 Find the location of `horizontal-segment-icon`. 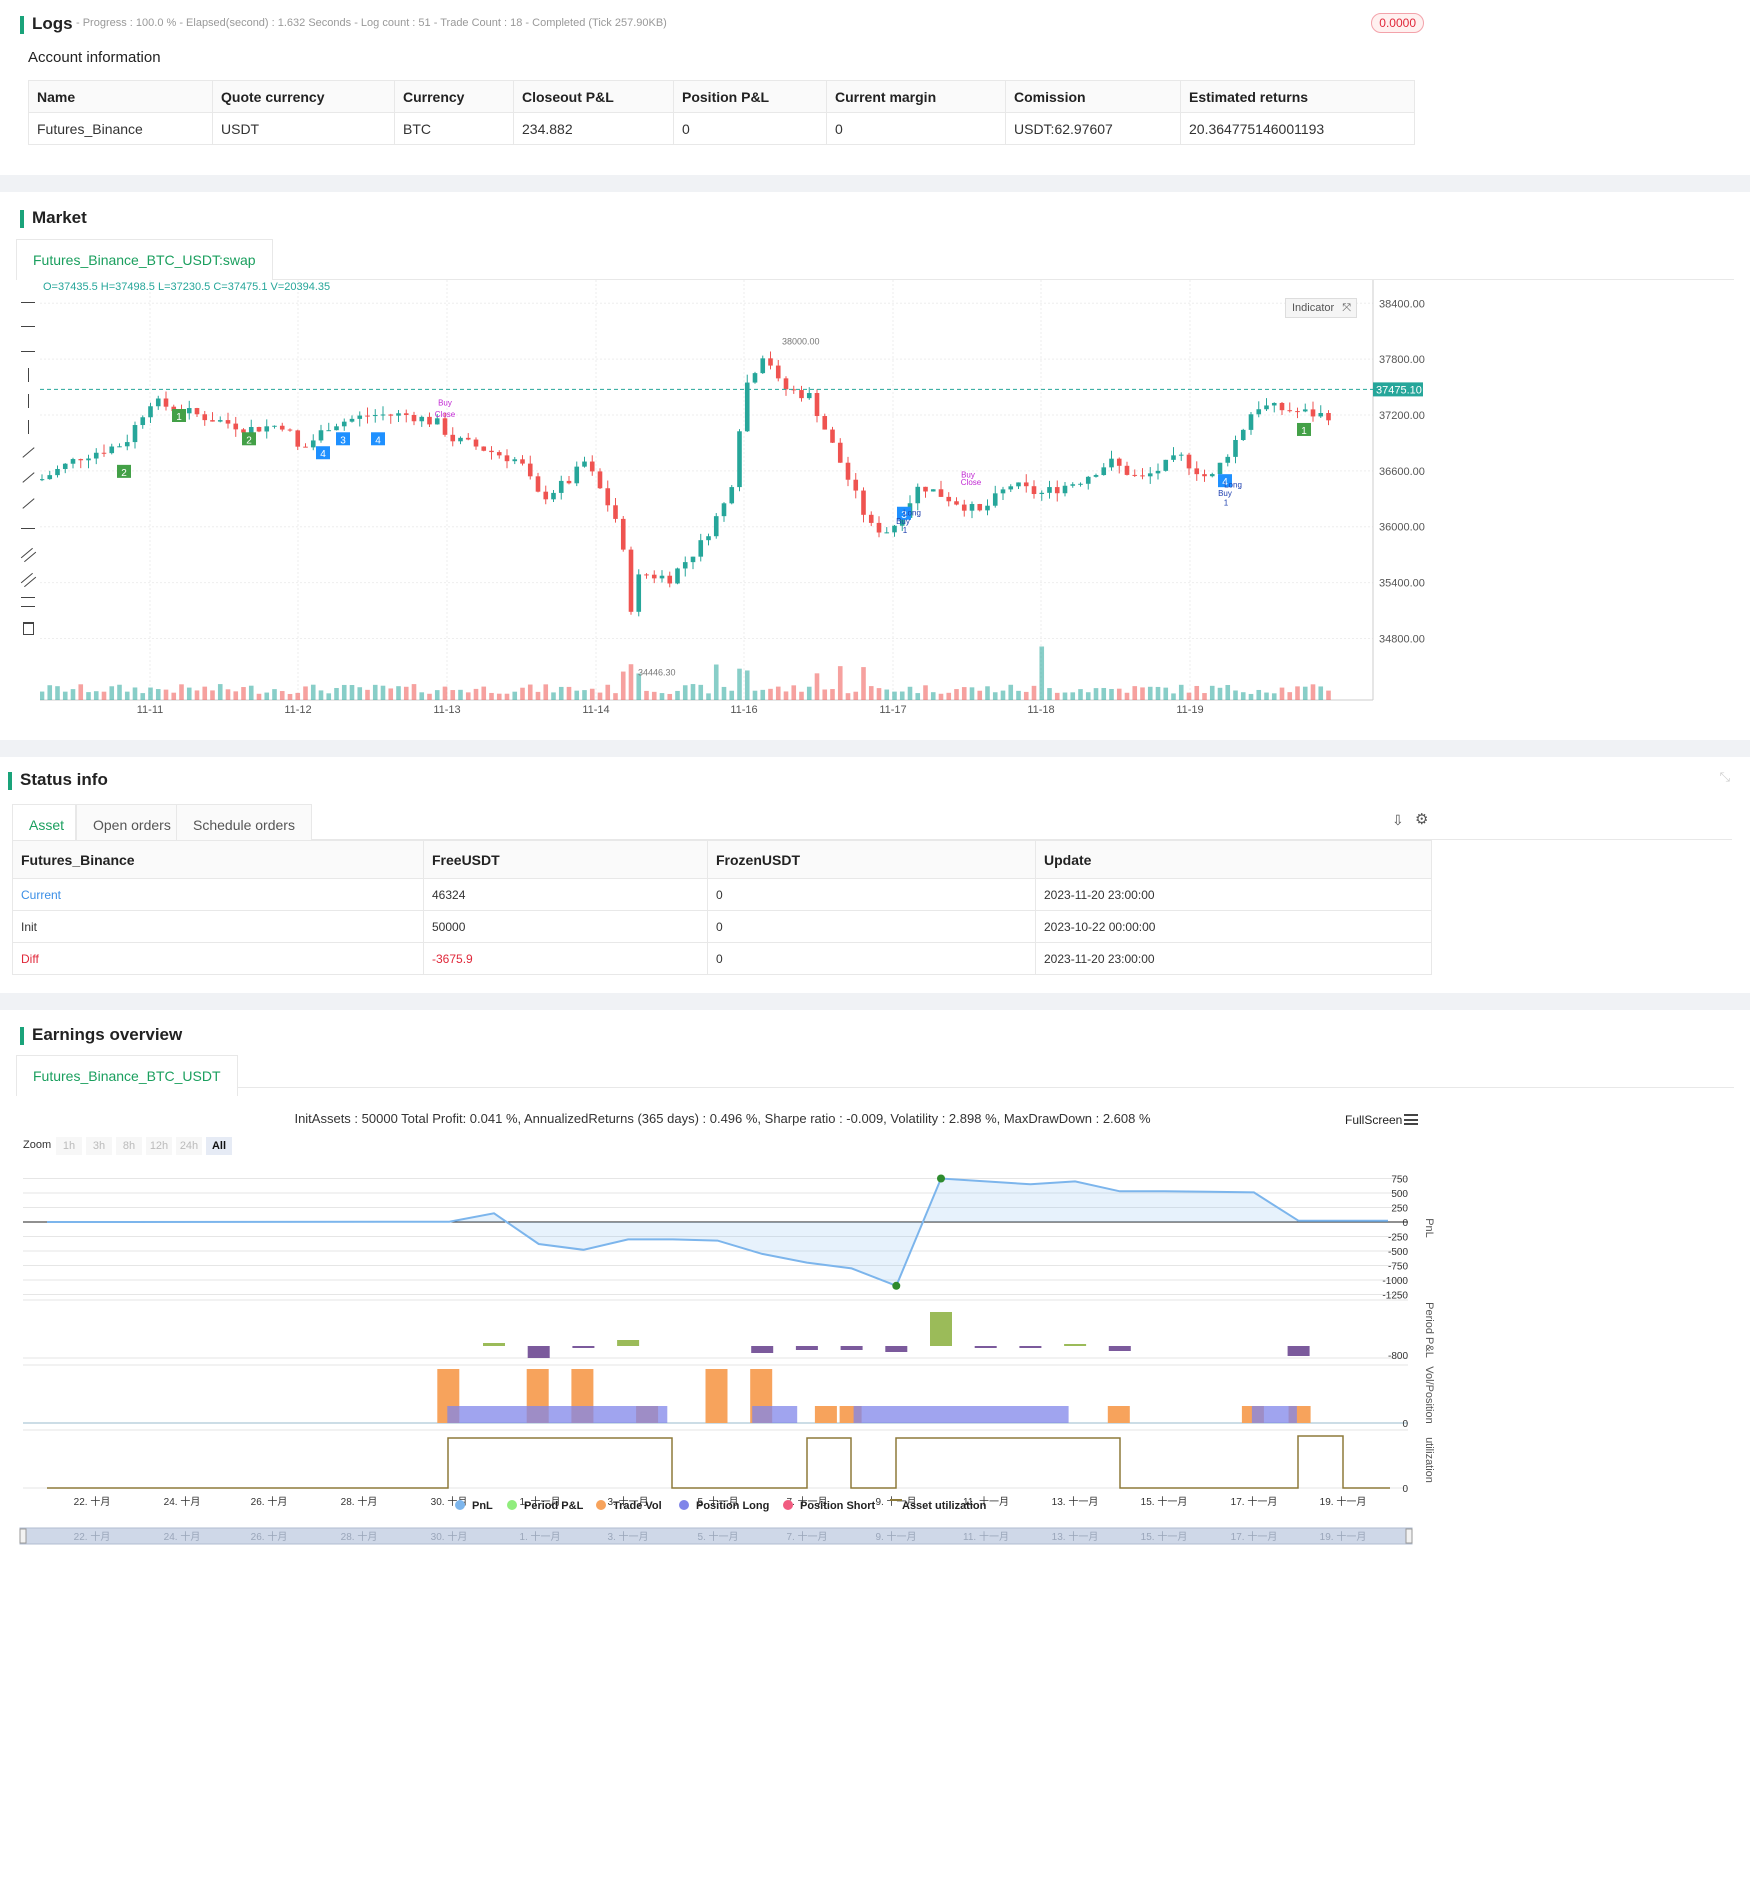

horizontal-segment-icon is located at coordinates (28, 351).